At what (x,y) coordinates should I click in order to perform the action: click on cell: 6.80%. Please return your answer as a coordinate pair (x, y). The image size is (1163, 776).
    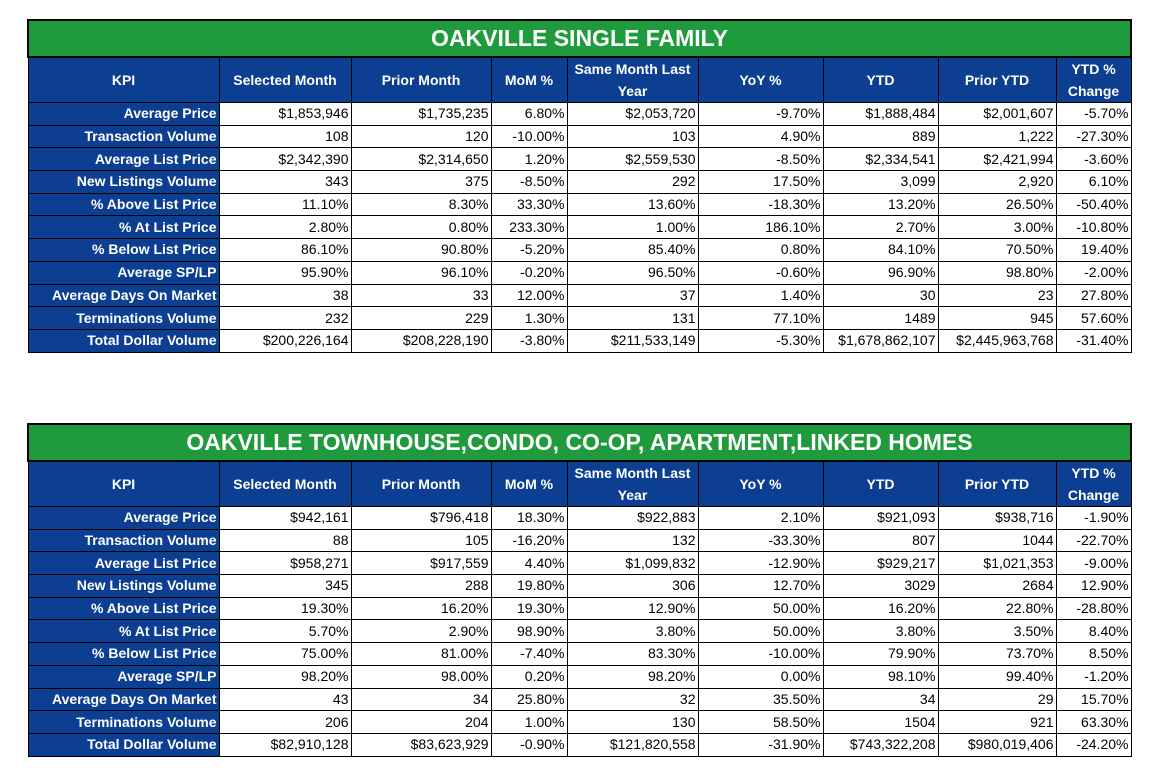
    Looking at the image, I should click on (529, 114).